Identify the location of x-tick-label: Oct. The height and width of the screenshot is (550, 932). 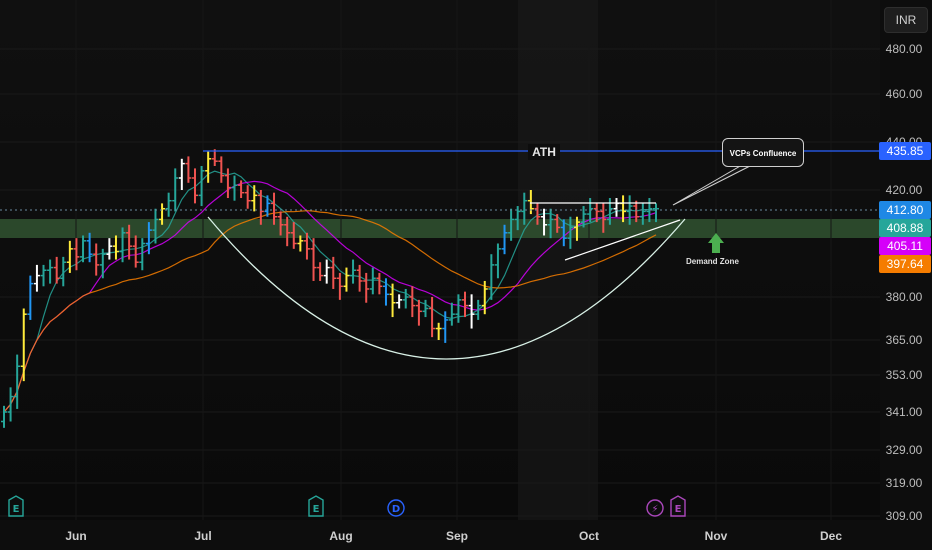
(589, 536).